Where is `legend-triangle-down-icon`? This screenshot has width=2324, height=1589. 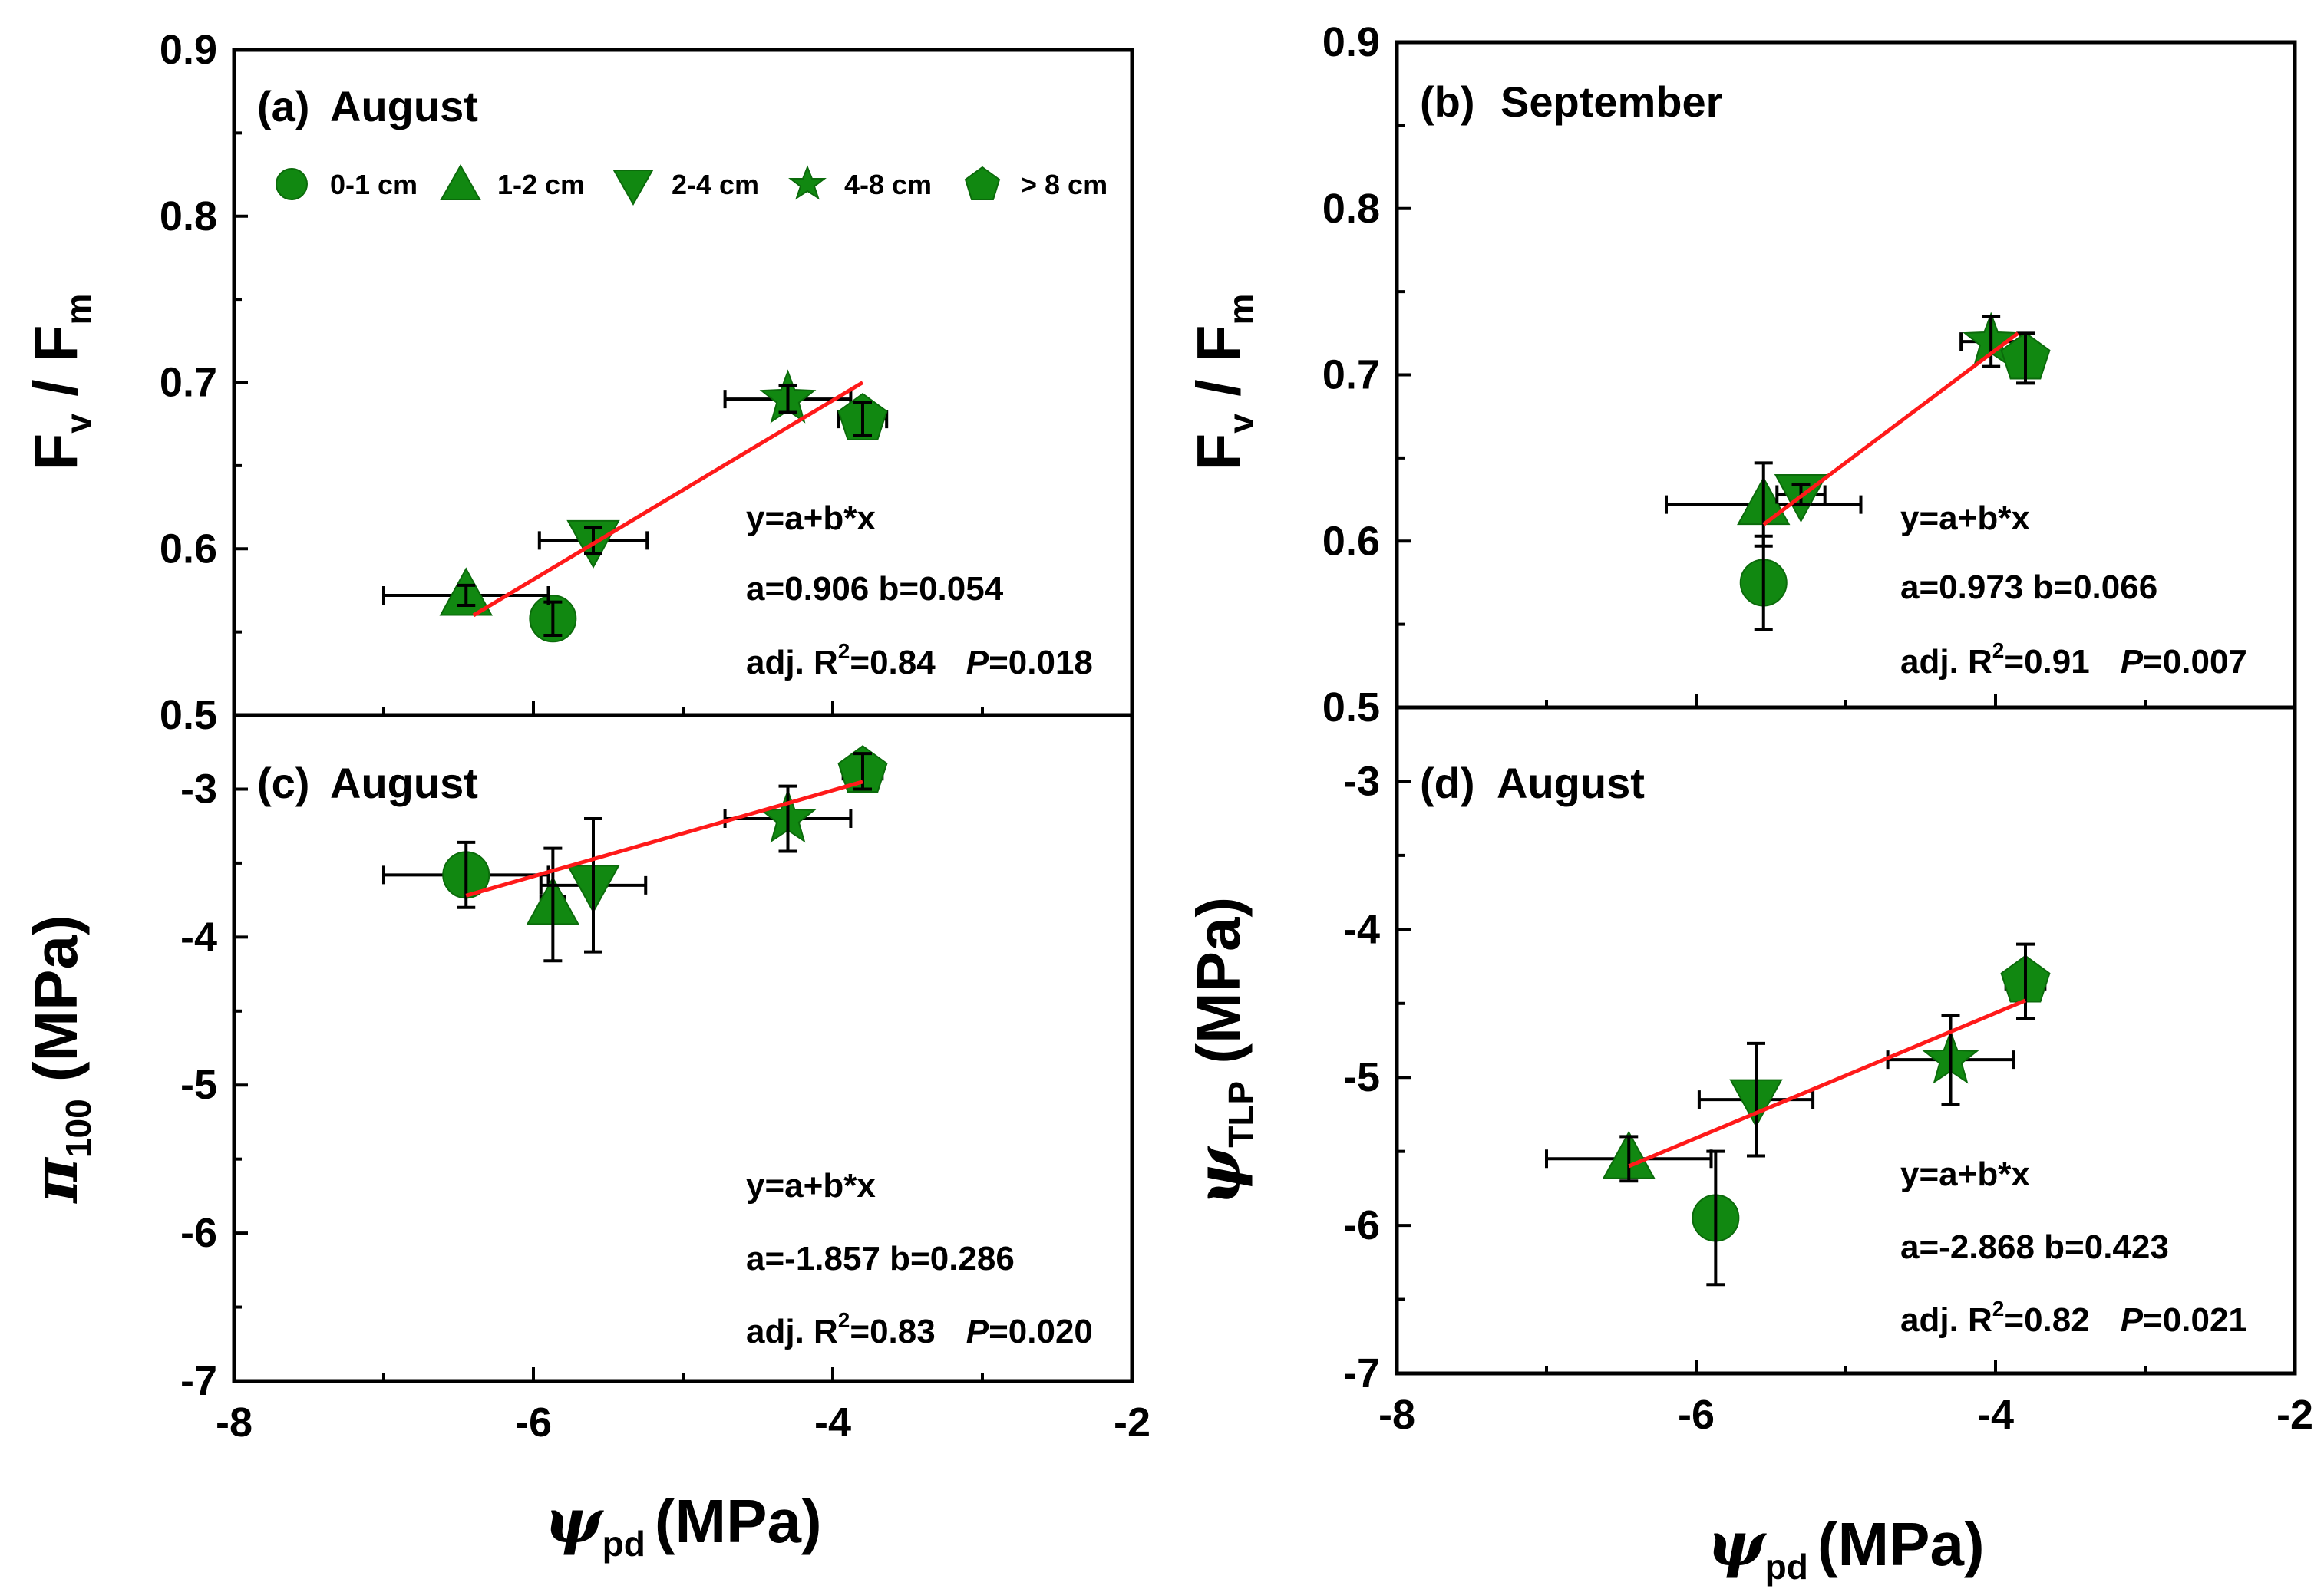
legend-triangle-down-icon is located at coordinates (633, 188).